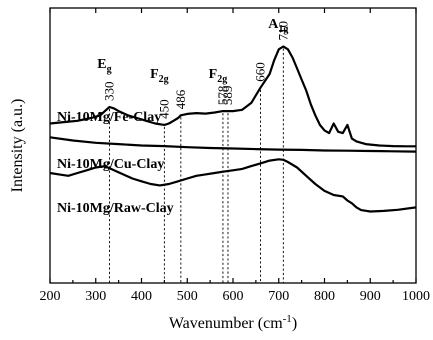 The width and height of the screenshot is (433, 340). Describe the element at coordinates (187, 296) in the screenshot. I see `x-tick-label: 500` at that location.